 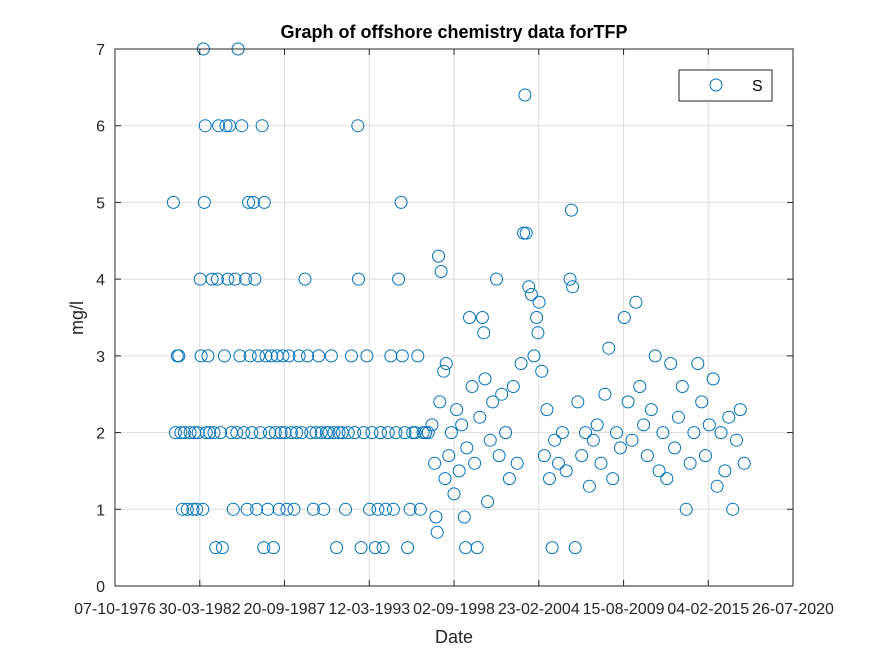 I want to click on y-axis-label: mg/l, so click(x=77, y=318).